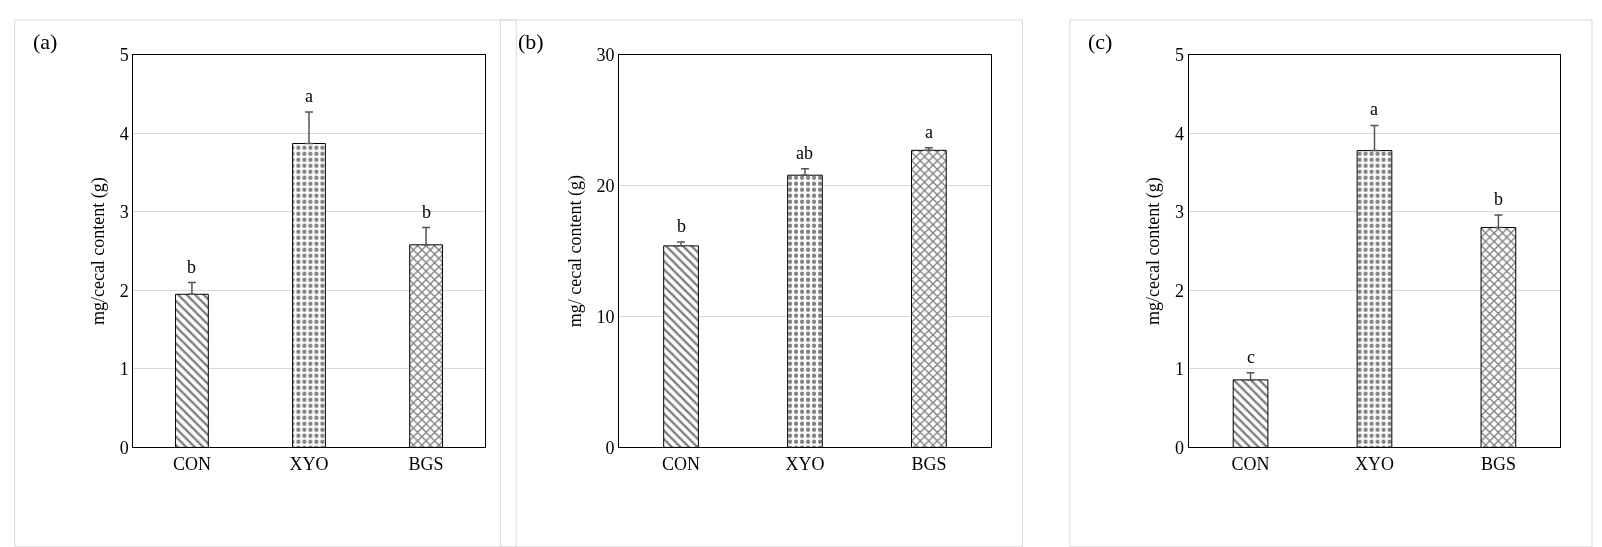  I want to click on y-tick-label: 10, so click(605, 316).